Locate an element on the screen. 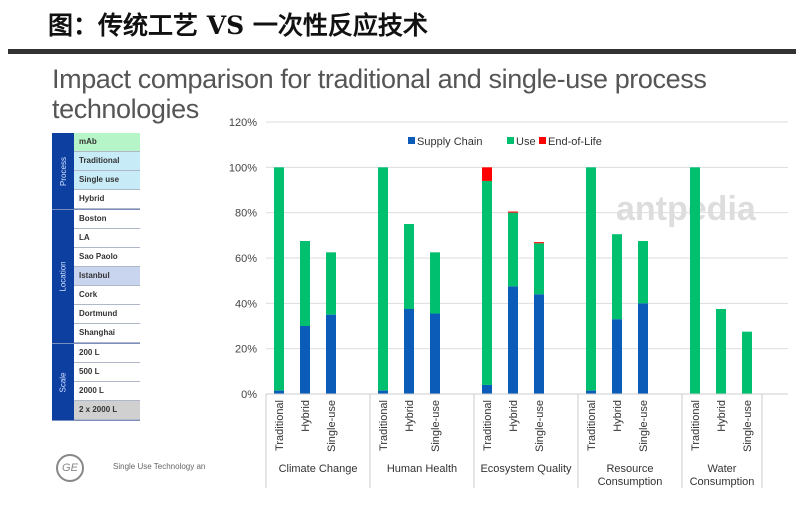 This screenshot has width=800, height=516. table-row: Sao Paolo is located at coordinates (107, 257).